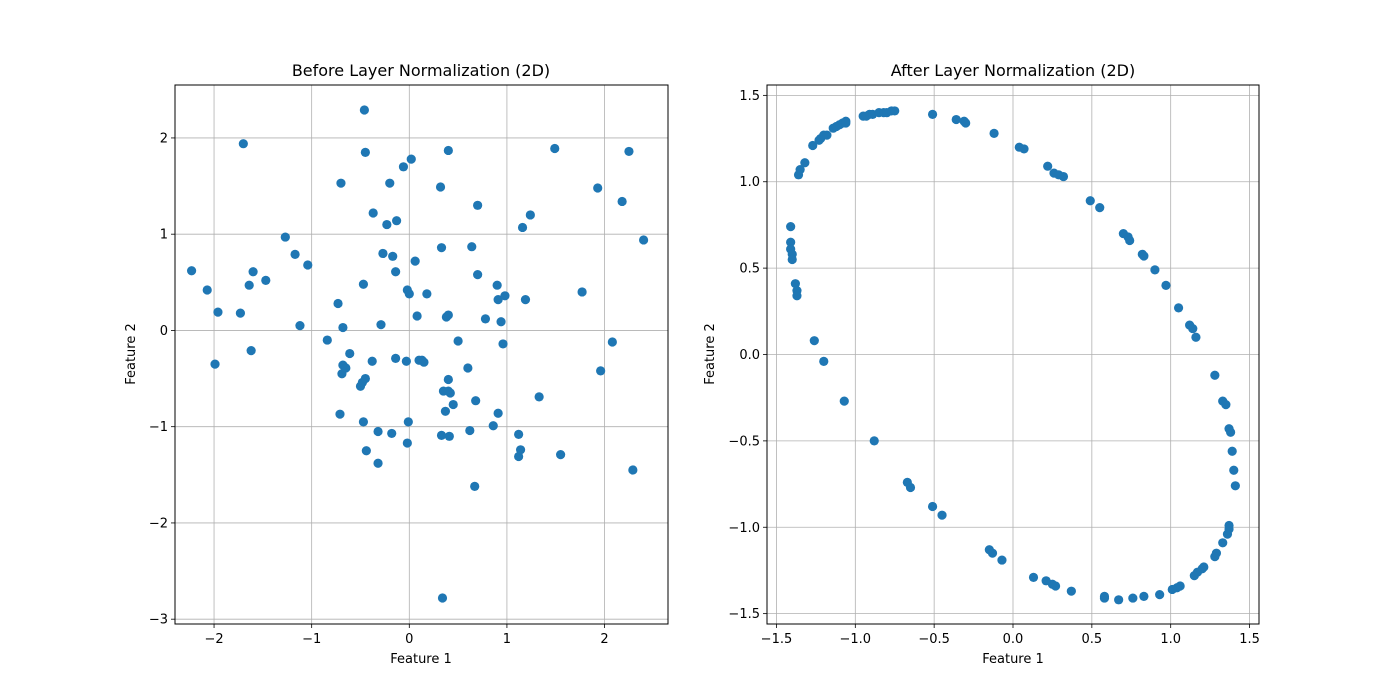 This screenshot has height=700, width=1400. Describe the element at coordinates (158, 620) in the screenshot. I see `left-plot-ytick-label: −3` at that location.